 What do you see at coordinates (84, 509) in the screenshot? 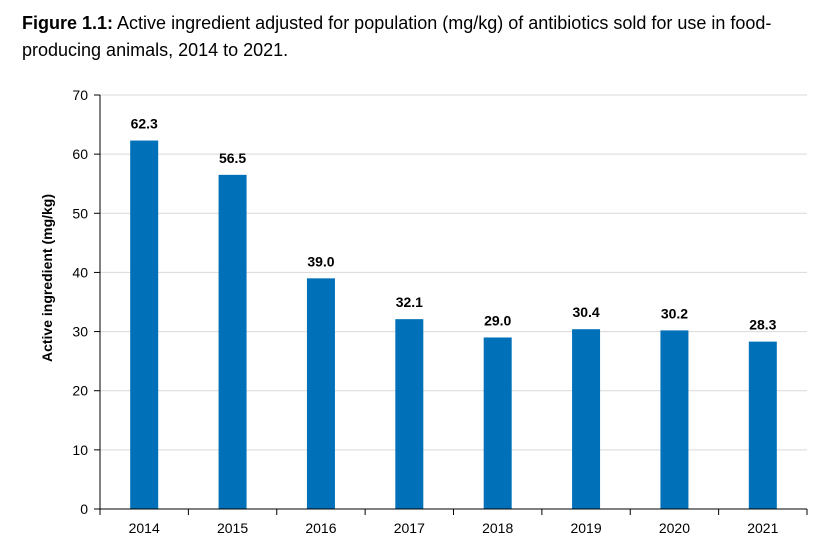
I see `y-tick-label: 0` at bounding box center [84, 509].